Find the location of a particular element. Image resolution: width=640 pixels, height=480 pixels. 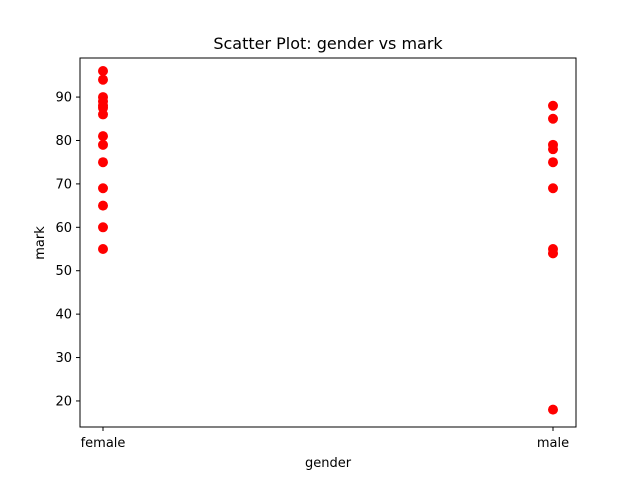

x-tick-label: female is located at coordinates (103, 443).